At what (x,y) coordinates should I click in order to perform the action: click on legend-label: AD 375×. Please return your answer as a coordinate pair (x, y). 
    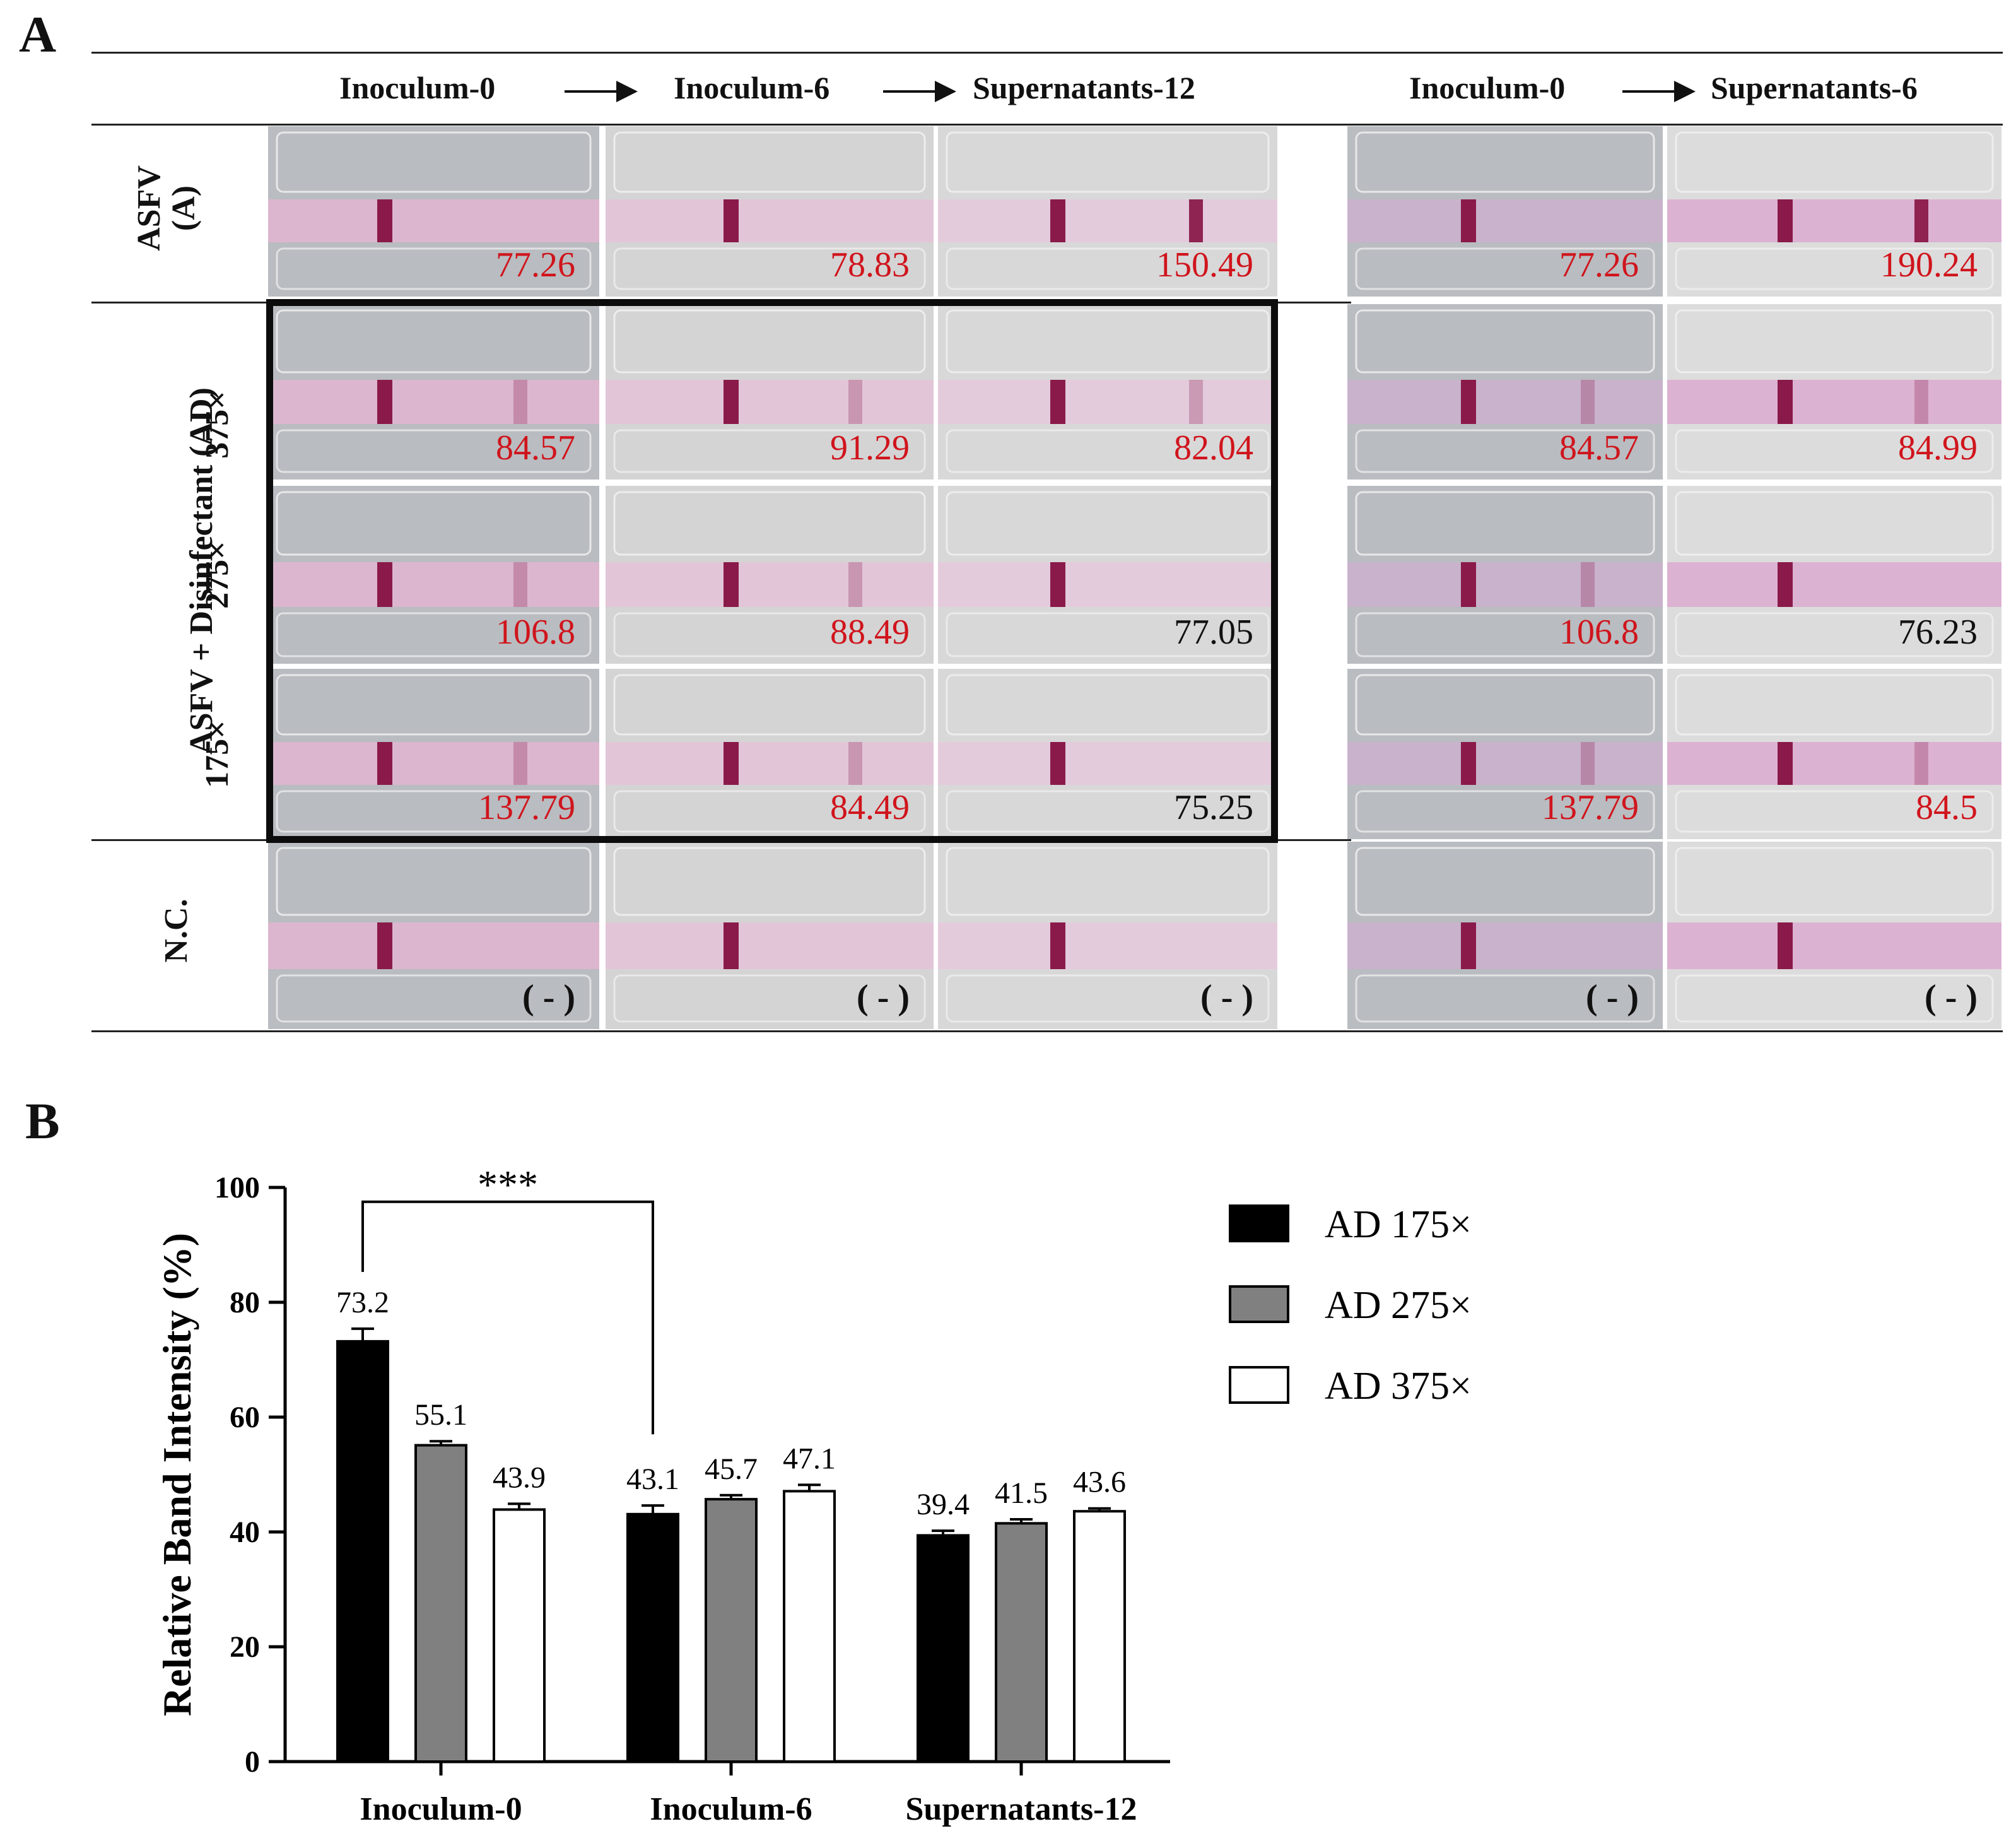
    Looking at the image, I should click on (1398, 1386).